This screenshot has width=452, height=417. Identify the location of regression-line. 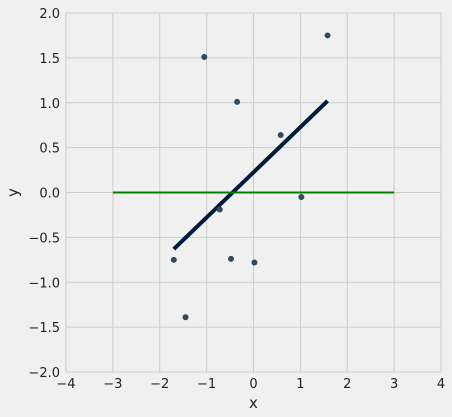
(250, 175).